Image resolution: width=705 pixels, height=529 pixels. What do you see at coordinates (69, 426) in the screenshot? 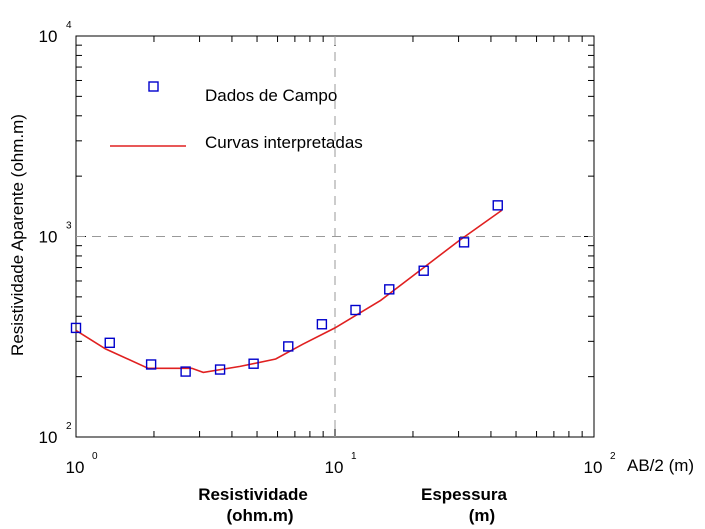
I see `y-tick-exponent: 2` at bounding box center [69, 426].